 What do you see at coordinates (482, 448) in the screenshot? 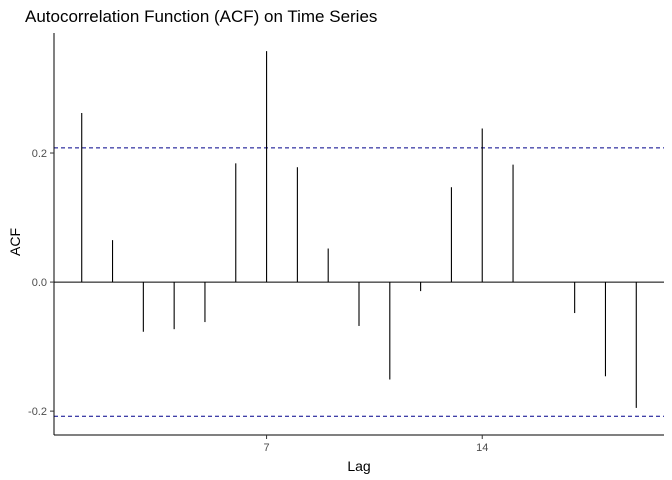
I see `x-tick-label: 14` at bounding box center [482, 448].